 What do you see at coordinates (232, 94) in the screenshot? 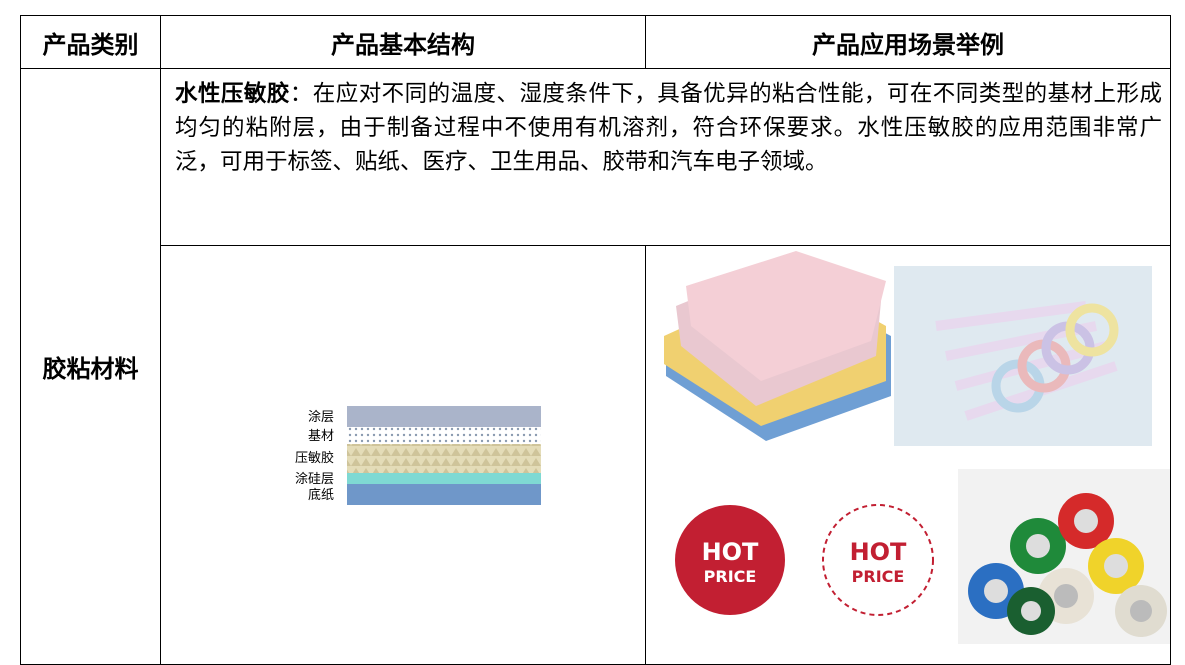
I see `term: 水性压敏胶` at bounding box center [232, 94].